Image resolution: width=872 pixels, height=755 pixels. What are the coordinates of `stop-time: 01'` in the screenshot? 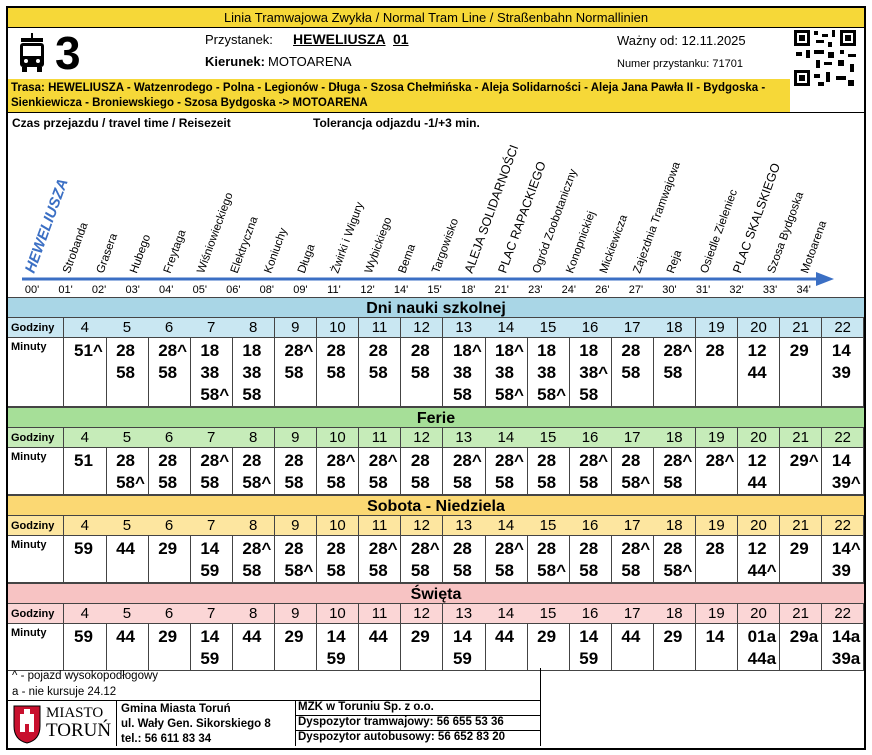 It's located at (65, 290).